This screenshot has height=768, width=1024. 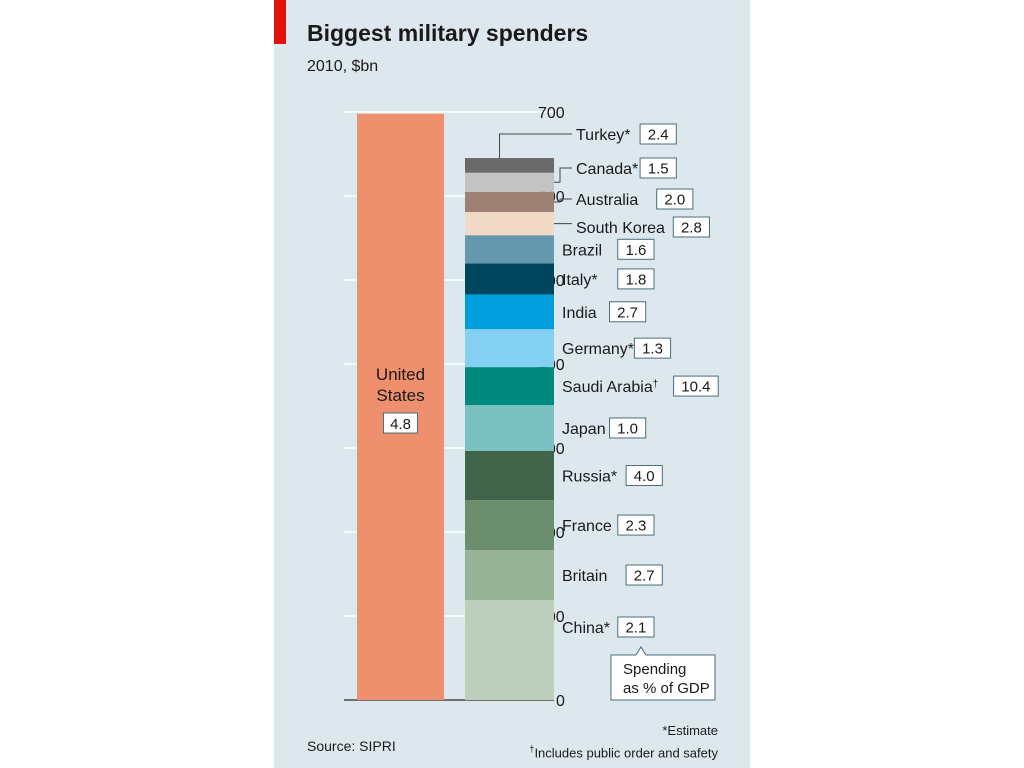 I want to click on value-russia-box, so click(x=644, y=476).